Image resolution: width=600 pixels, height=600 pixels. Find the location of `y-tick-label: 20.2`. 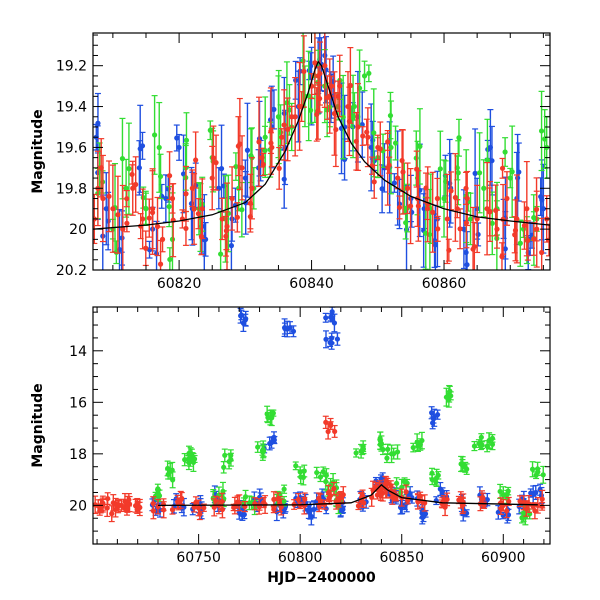

y-tick-label: 20.2 is located at coordinates (71, 271).